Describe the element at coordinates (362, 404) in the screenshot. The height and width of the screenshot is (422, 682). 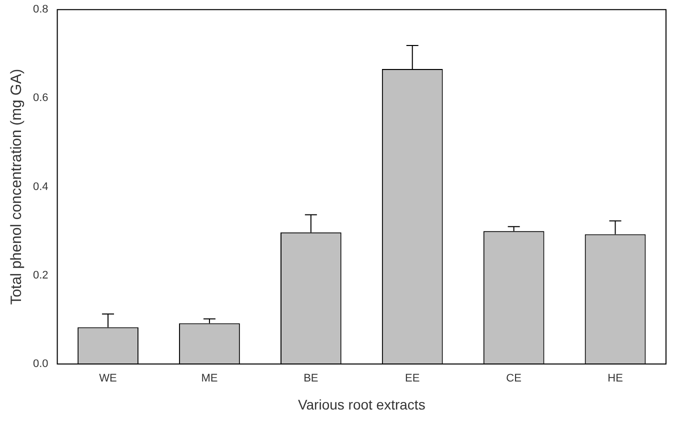
I see `x-axis-title: Various root extracts` at that location.